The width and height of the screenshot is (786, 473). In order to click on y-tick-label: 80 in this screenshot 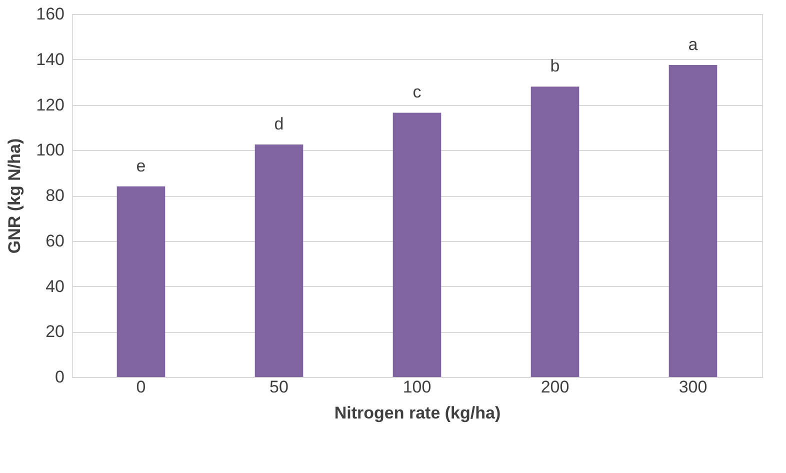, I will do `click(55, 195)`.